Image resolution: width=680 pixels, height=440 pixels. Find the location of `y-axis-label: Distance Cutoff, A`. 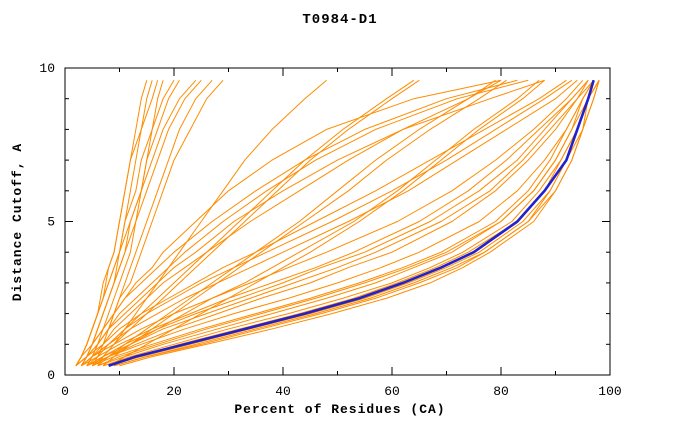

y-axis-label: Distance Cutoff, A is located at coordinates (17, 222).